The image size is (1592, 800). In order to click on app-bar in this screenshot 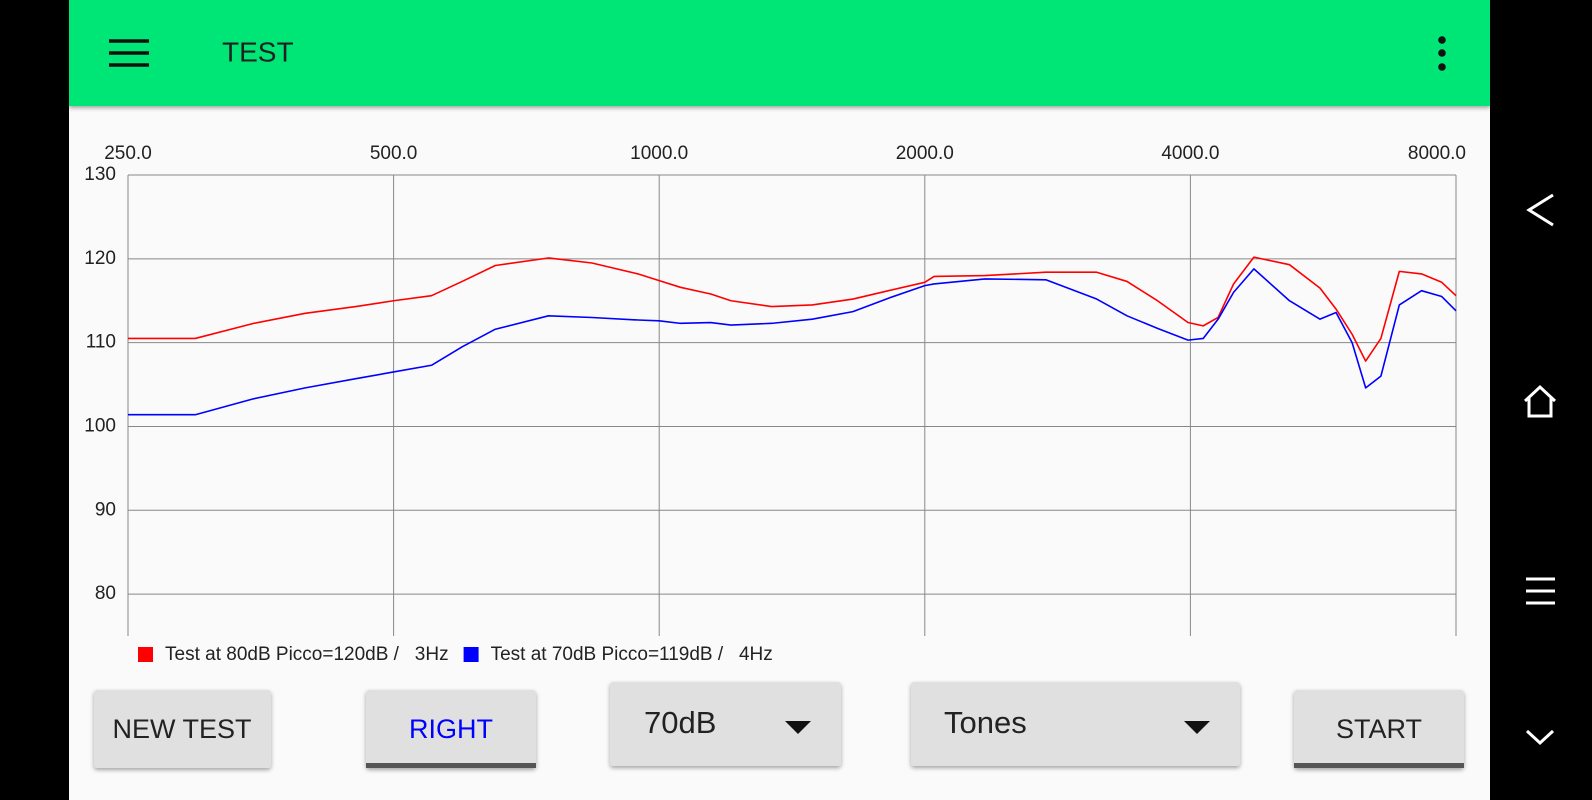, I will do `click(779, 53)`.